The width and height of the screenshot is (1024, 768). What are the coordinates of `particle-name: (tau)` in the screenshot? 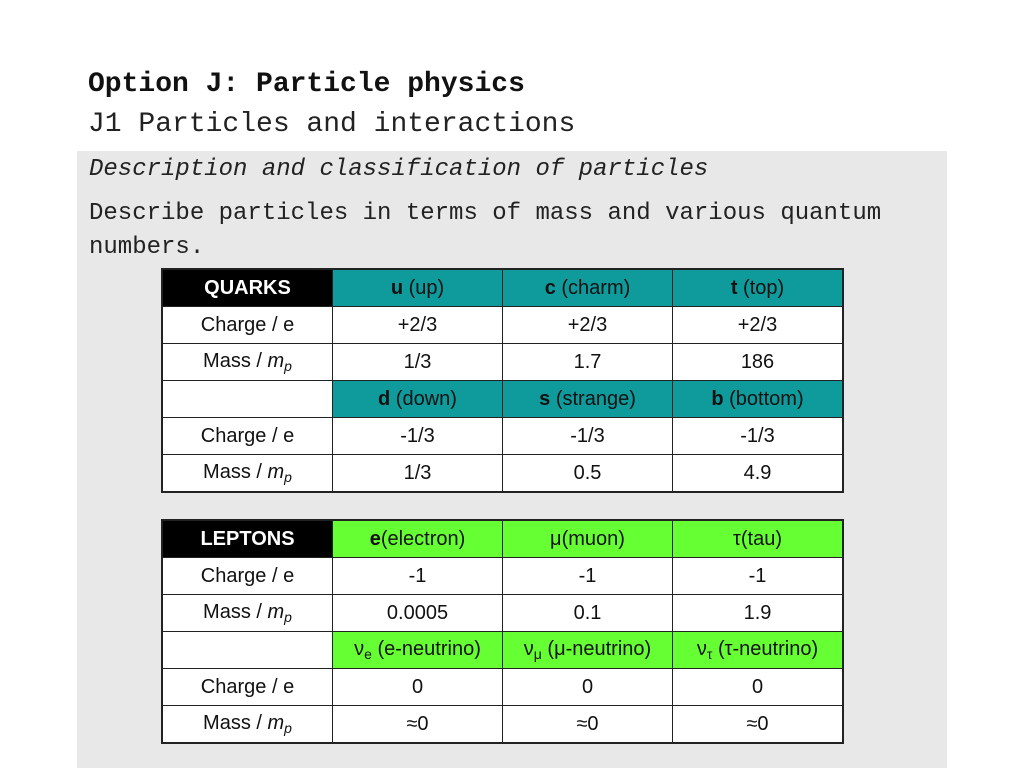 It's located at (761, 538).